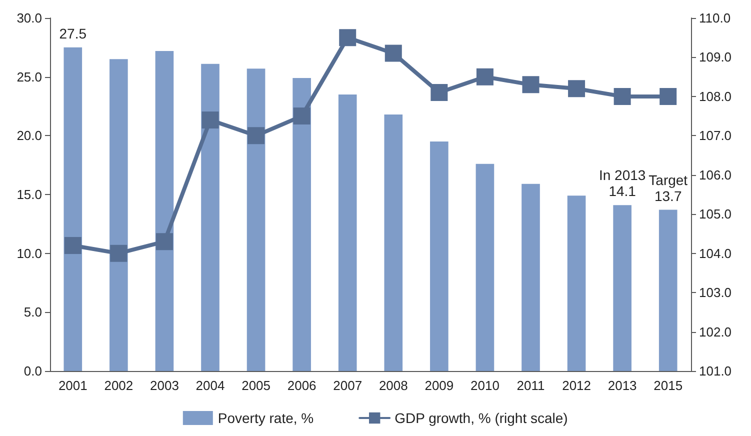 This screenshot has width=751, height=436. Describe the element at coordinates (439, 385) in the screenshot. I see `x-tick-label: 2009` at that location.